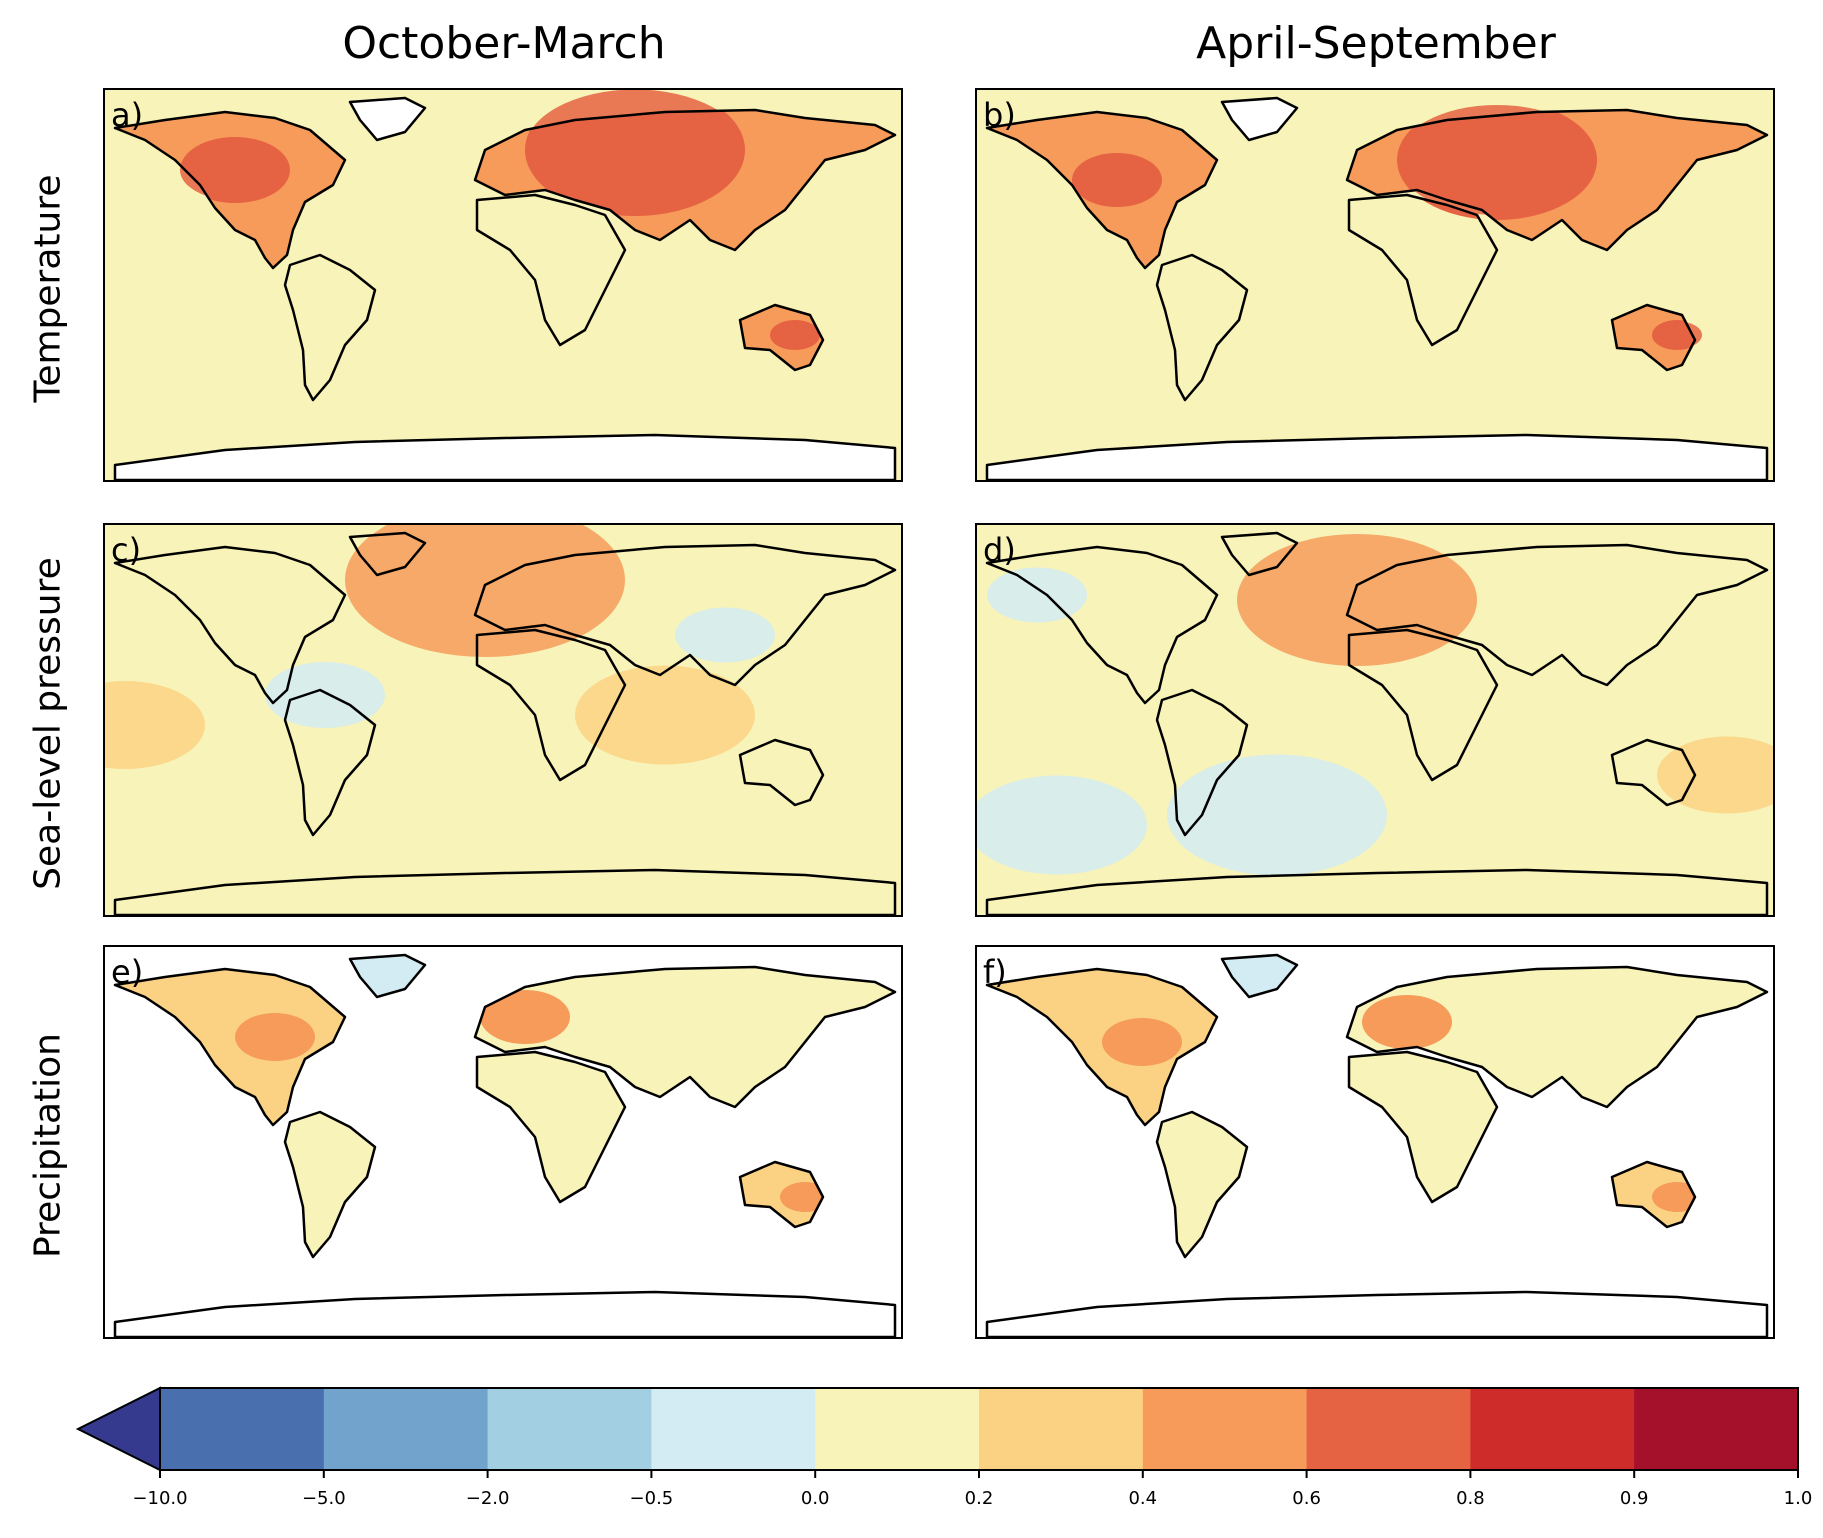 The image size is (1823, 1538). Describe the element at coordinates (999, 550) in the screenshot. I see `panel-label: d)` at that location.